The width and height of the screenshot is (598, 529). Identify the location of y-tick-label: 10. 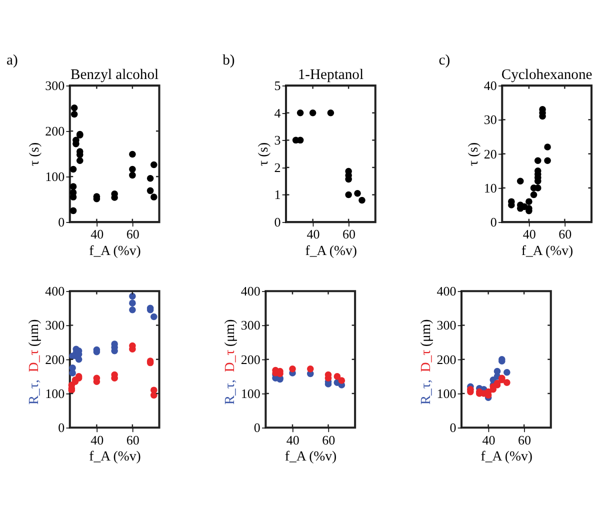
(490, 188).